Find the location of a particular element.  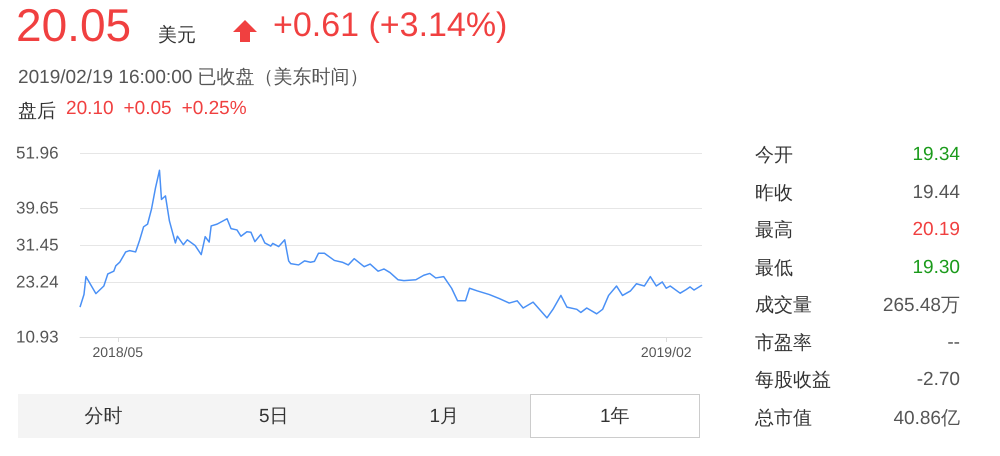

text: -2.70 is located at coordinates (938, 380).